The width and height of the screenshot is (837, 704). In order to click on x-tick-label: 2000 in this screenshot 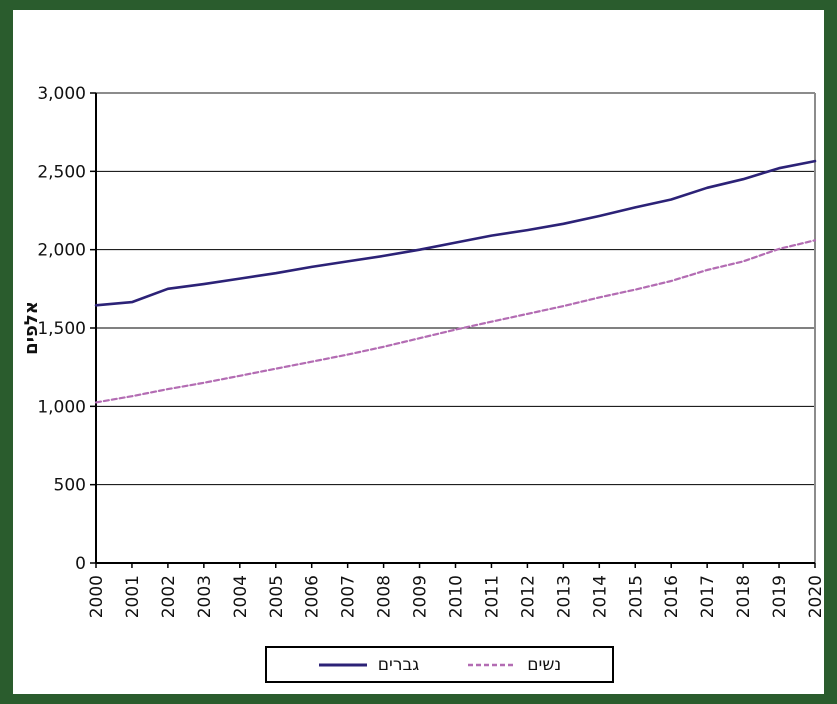, I will do `click(97, 596)`.